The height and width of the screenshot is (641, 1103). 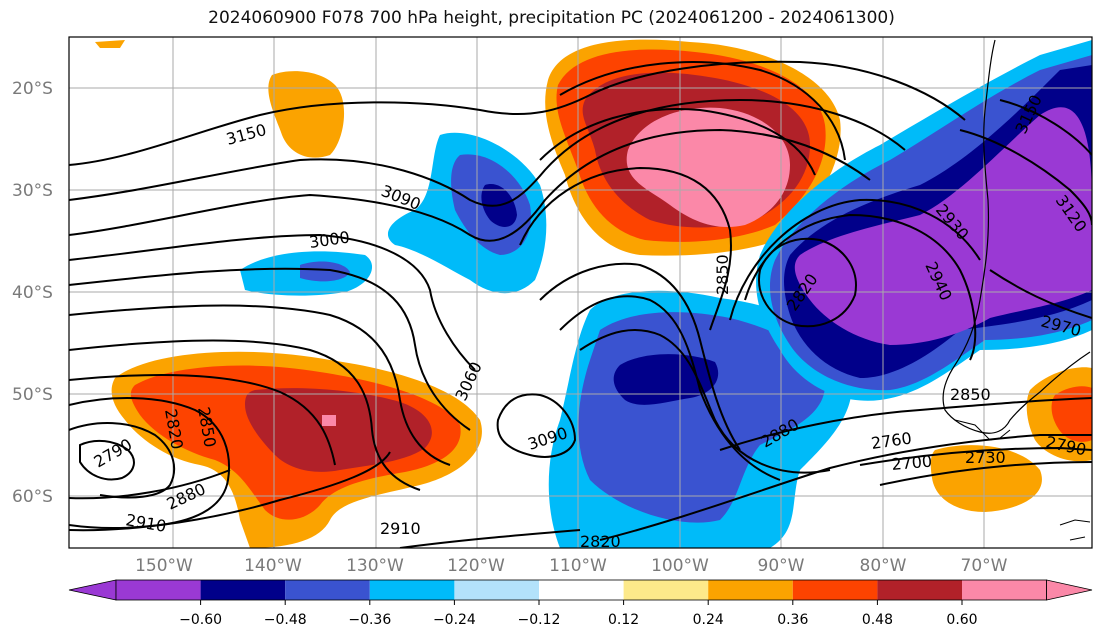 I want to click on lat-label: 50°S, so click(x=32, y=395).